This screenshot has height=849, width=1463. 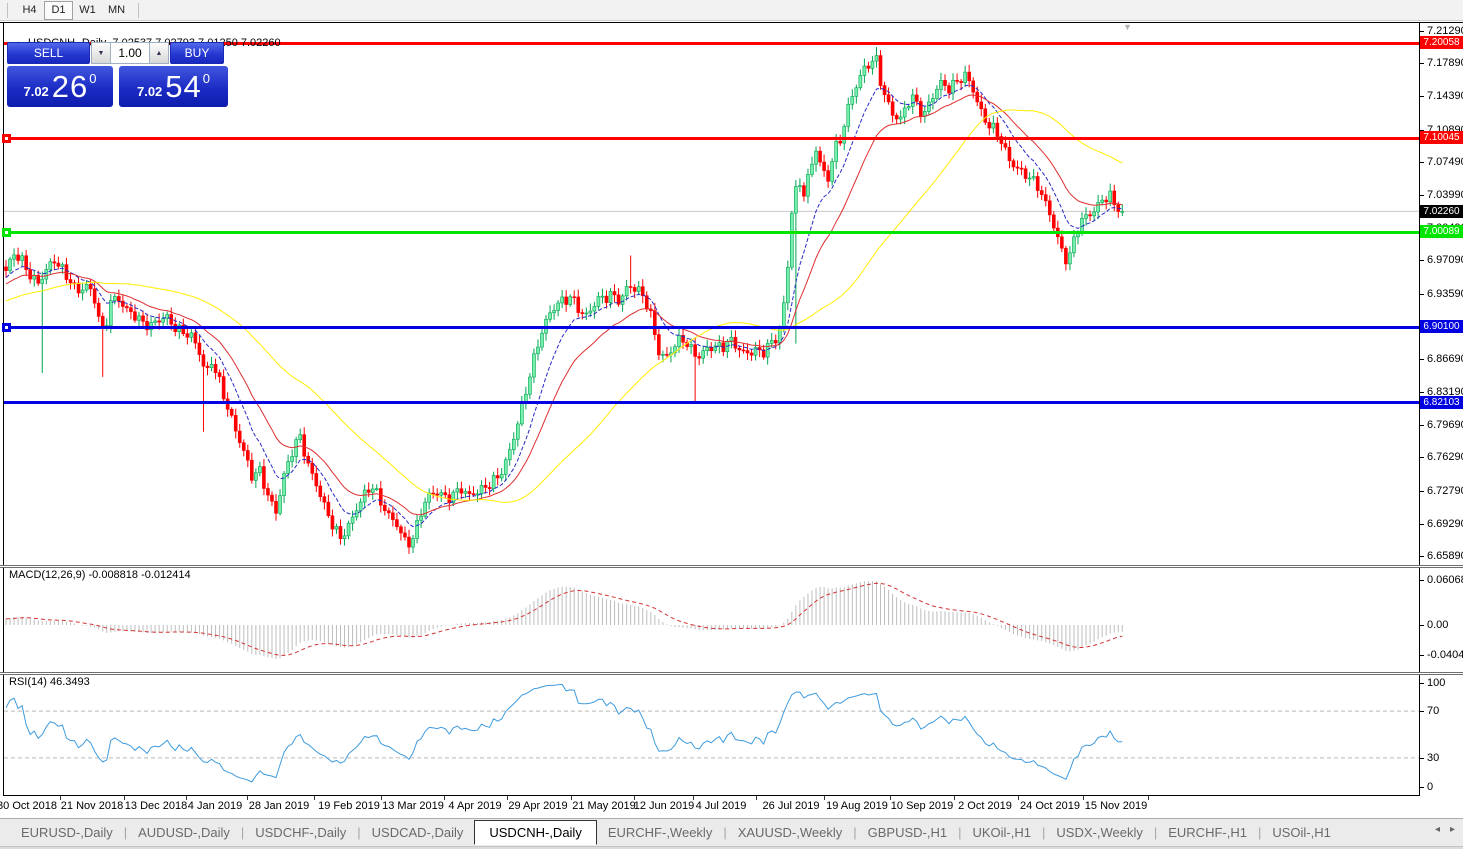 What do you see at coordinates (857, 806) in the screenshot?
I see `date-axis-label: 19 Aug 2019` at bounding box center [857, 806].